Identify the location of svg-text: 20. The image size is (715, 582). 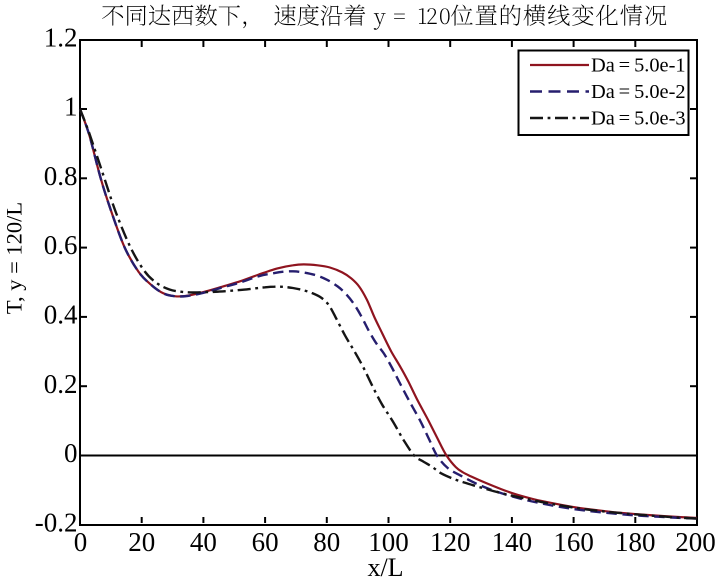
(141, 542).